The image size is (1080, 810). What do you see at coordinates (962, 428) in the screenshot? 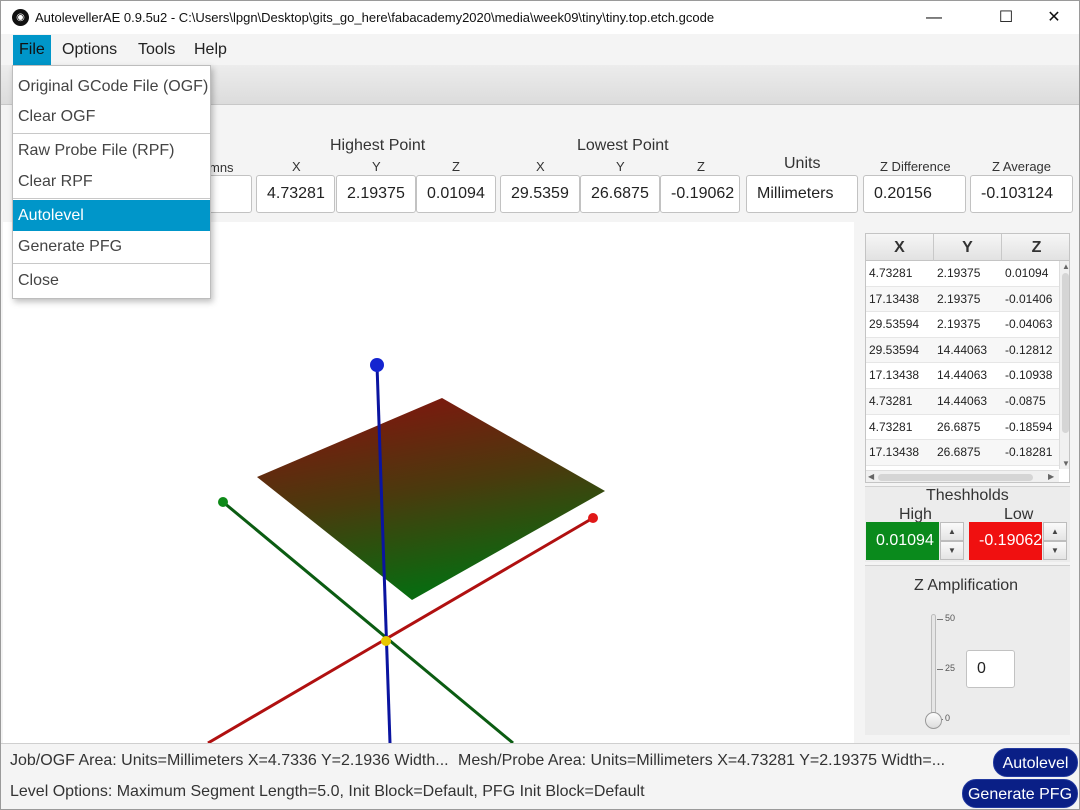
I see `table-row: 4.73281 26.6875 -0.18594` at bounding box center [962, 428].